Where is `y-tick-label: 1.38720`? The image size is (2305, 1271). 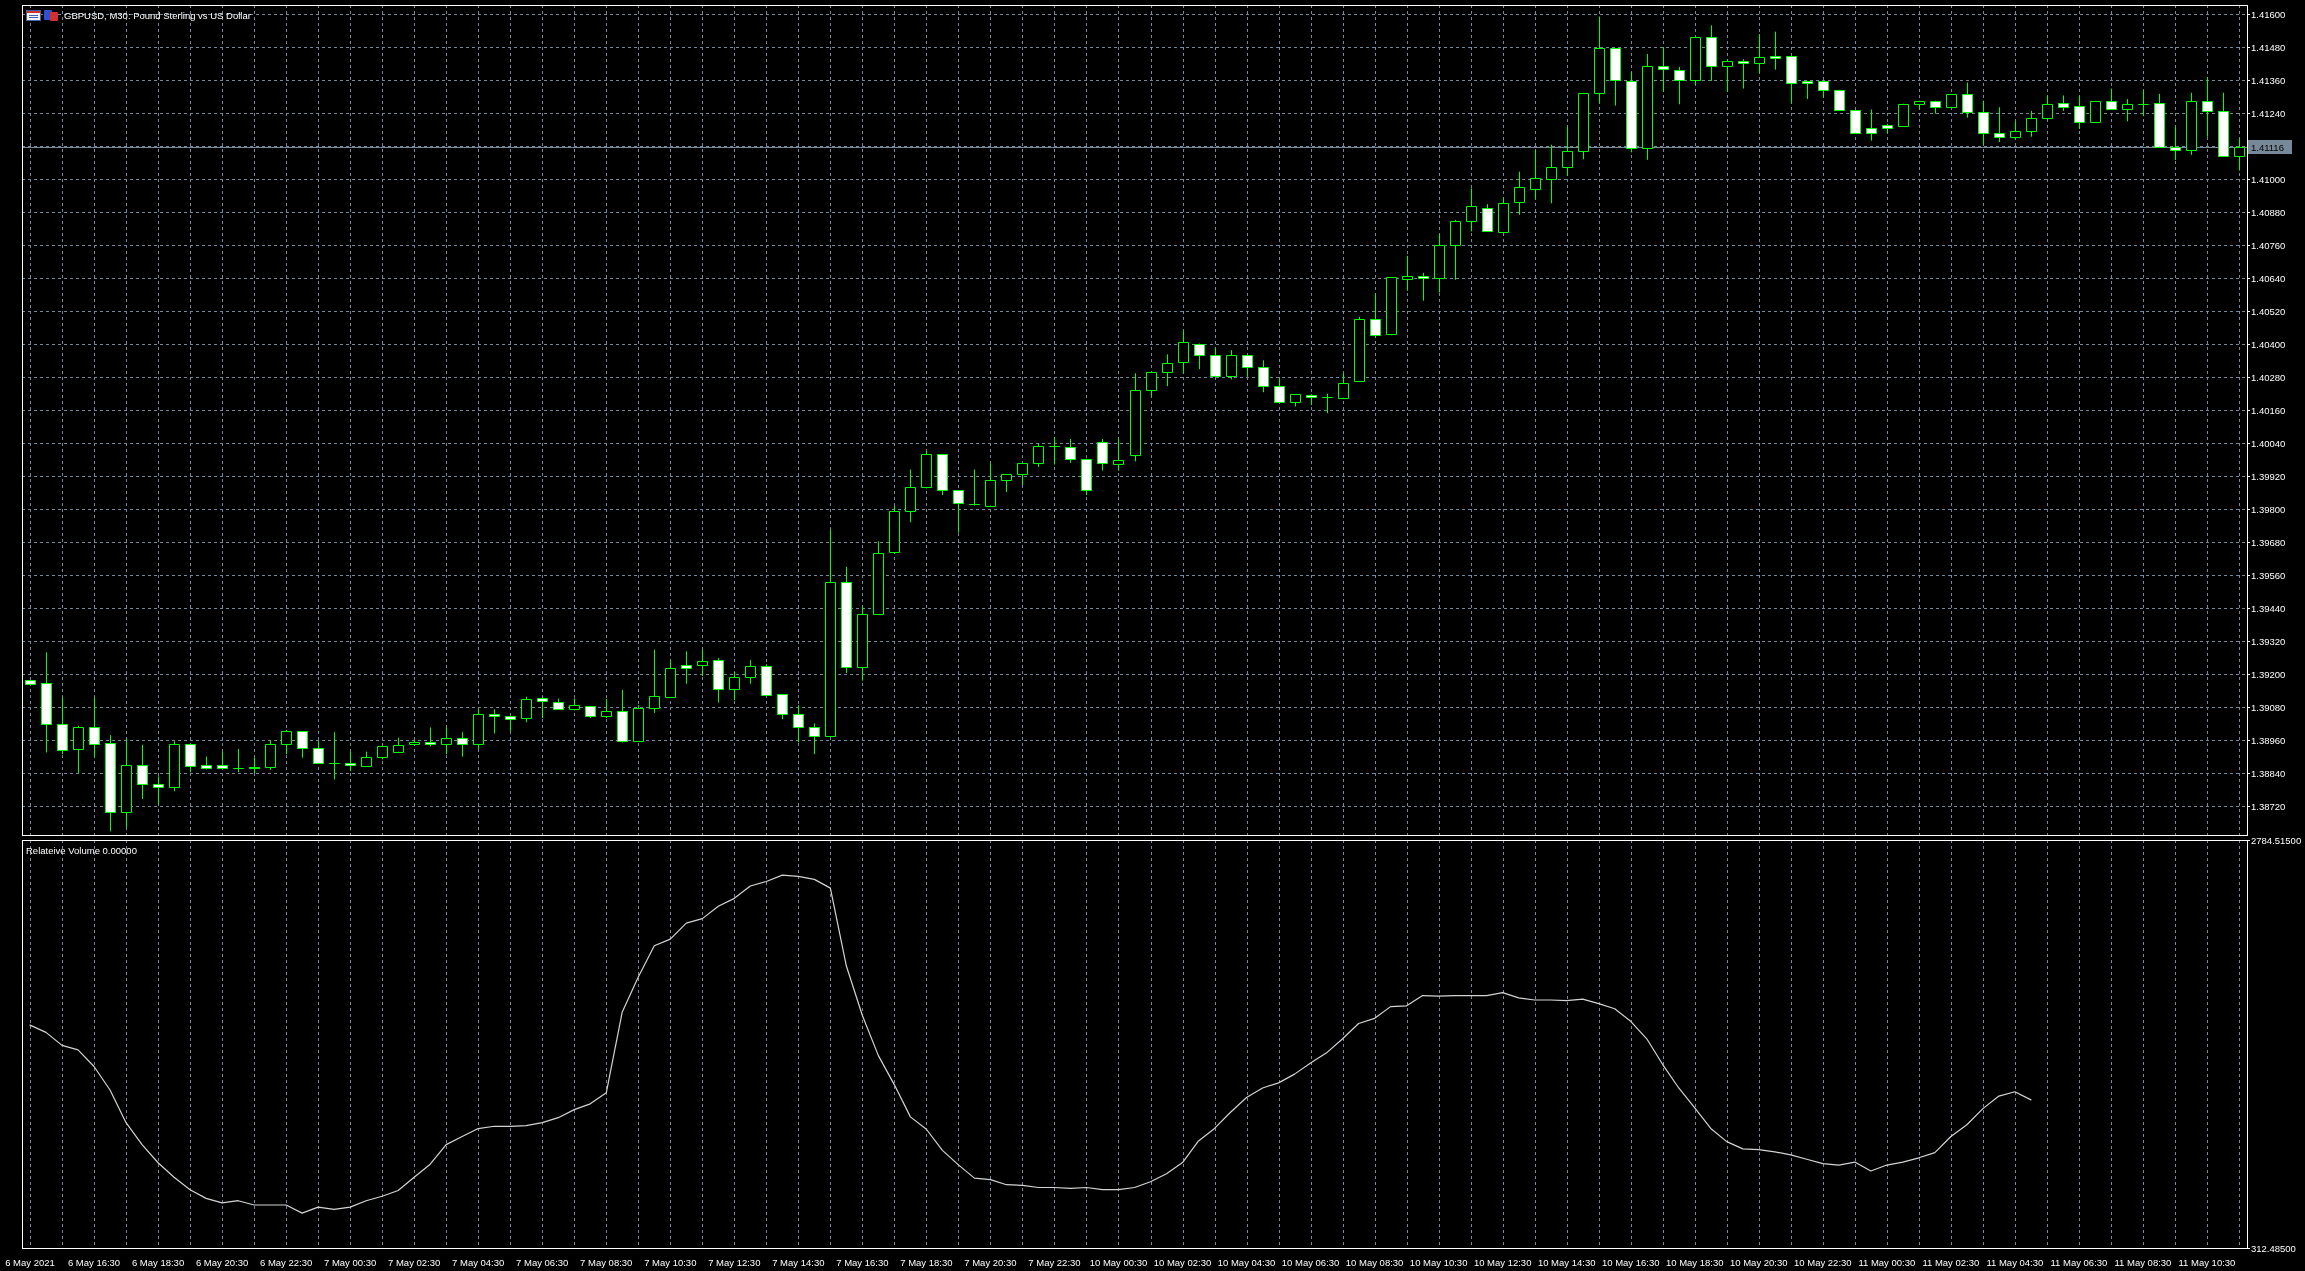
y-tick-label: 1.38720 is located at coordinates (2268, 806).